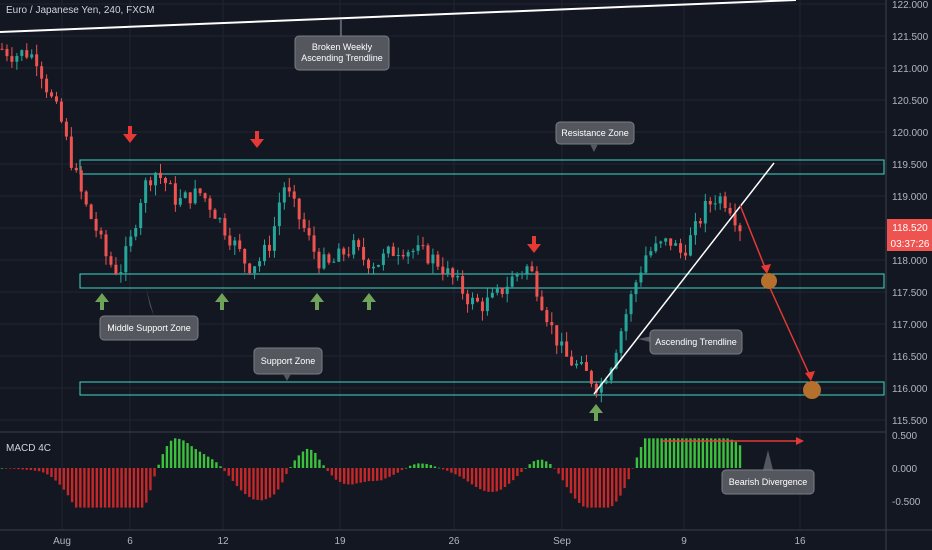 The image size is (932, 550). Describe the element at coordinates (482, 167) in the screenshot. I see `resistance-zone` at that location.